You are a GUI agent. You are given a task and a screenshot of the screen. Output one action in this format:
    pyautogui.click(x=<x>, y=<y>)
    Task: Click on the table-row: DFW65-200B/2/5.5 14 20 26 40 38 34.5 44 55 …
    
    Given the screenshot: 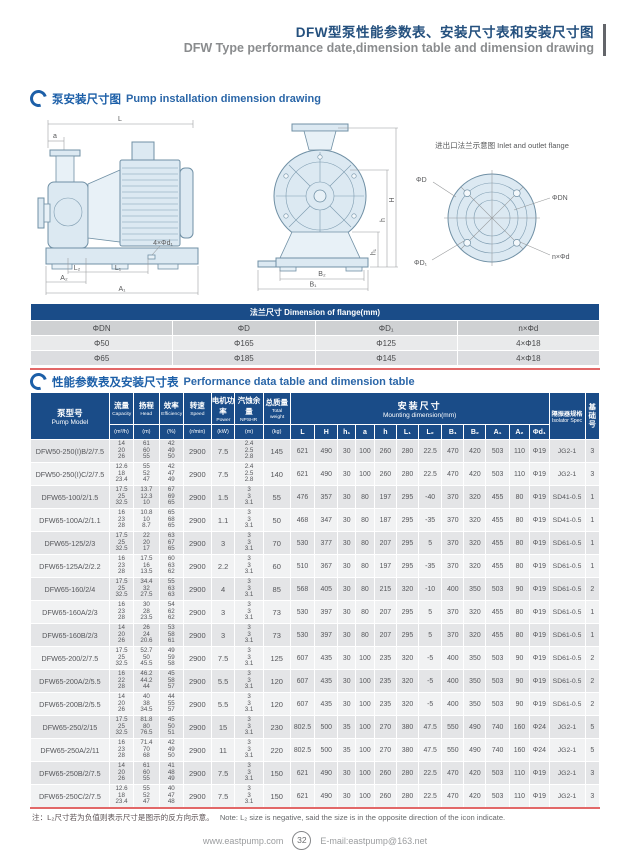 What is the action you would take?
    pyautogui.click(x=315, y=704)
    